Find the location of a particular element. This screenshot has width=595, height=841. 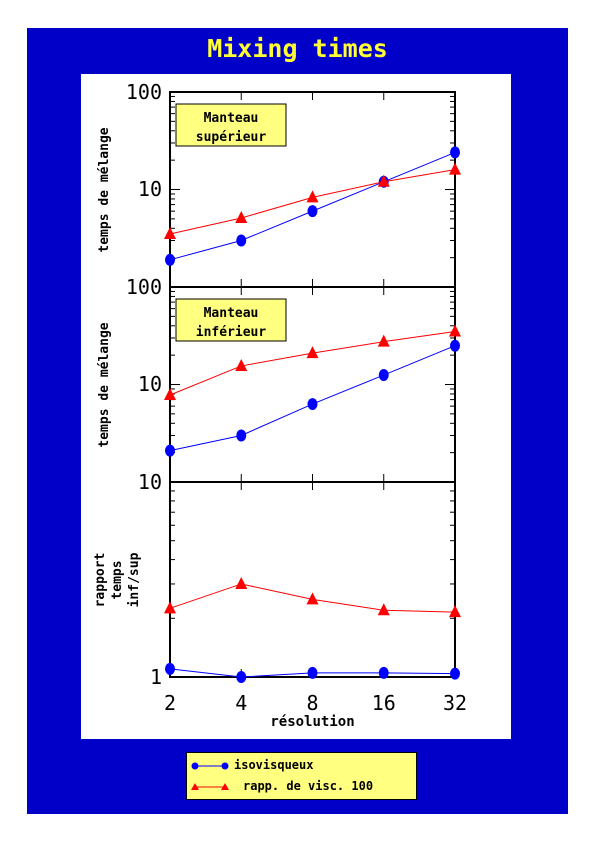

annotation-middle-line: inférieur is located at coordinates (231, 332).